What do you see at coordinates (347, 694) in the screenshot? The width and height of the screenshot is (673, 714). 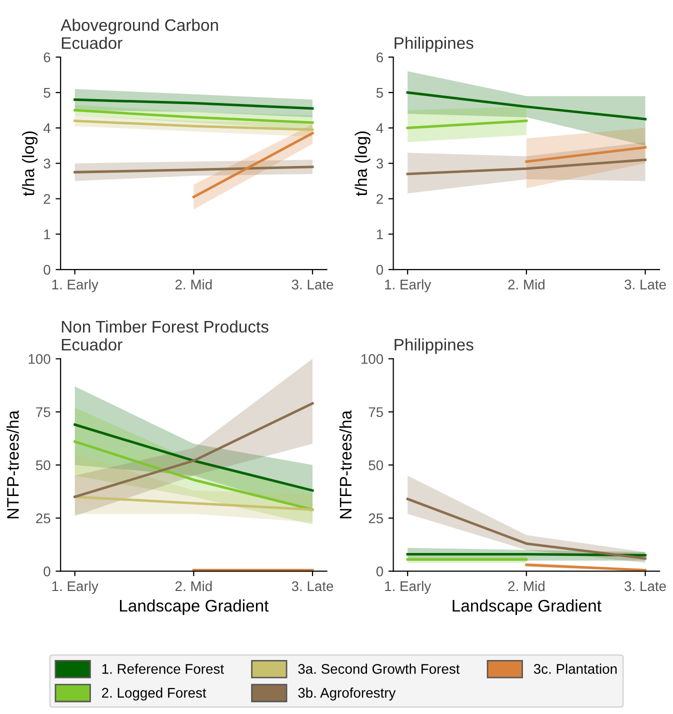 I see `legend-label: 3b. Agroforestry` at bounding box center [347, 694].